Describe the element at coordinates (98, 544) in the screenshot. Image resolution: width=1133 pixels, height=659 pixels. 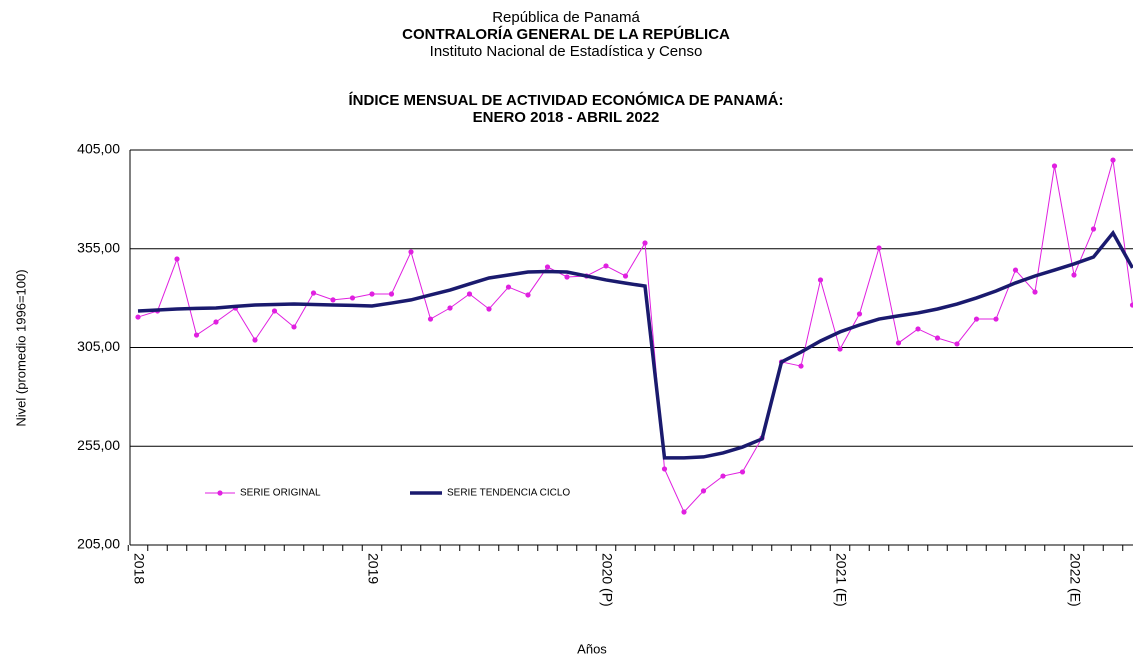
I see `y-tick-label: 205,00` at that location.